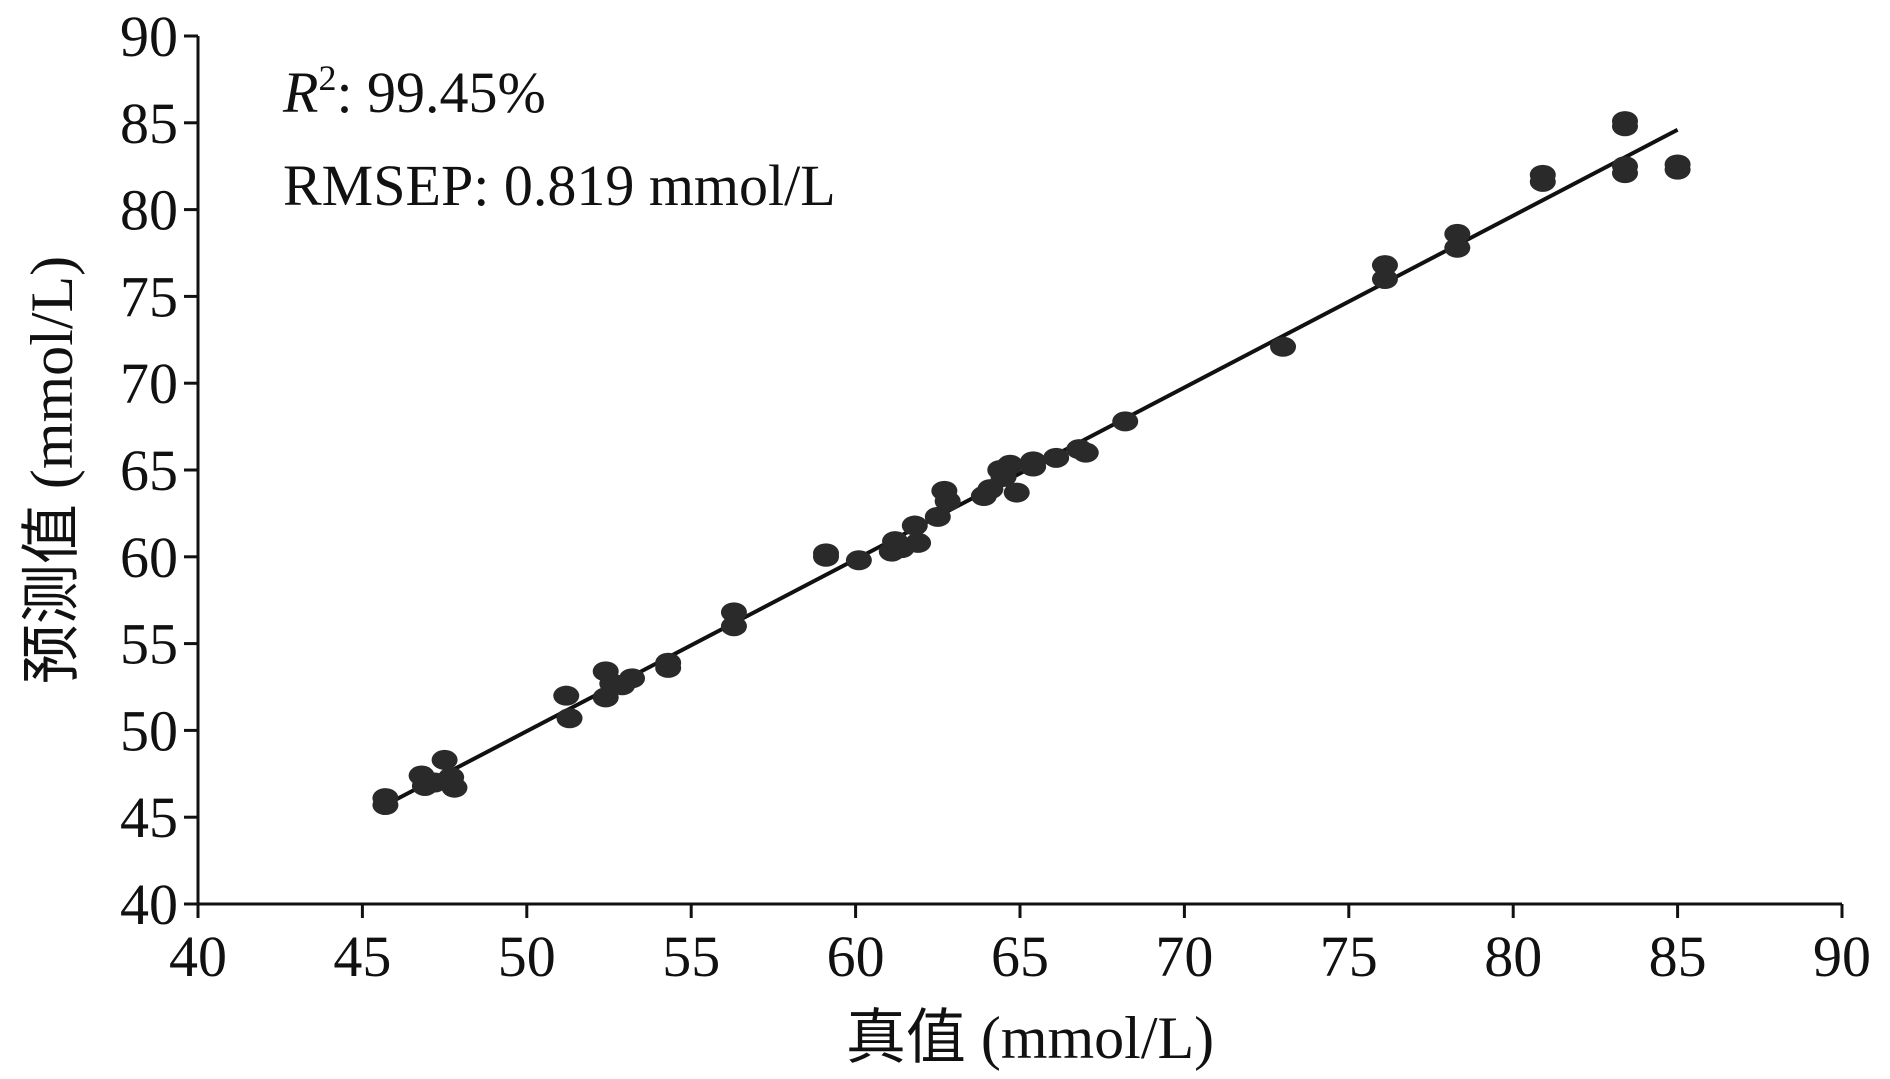 The image size is (1890, 1079). Describe the element at coordinates (52, 470) in the screenshot. I see `y-axis-title: 预测值 (mmol/L)` at that location.